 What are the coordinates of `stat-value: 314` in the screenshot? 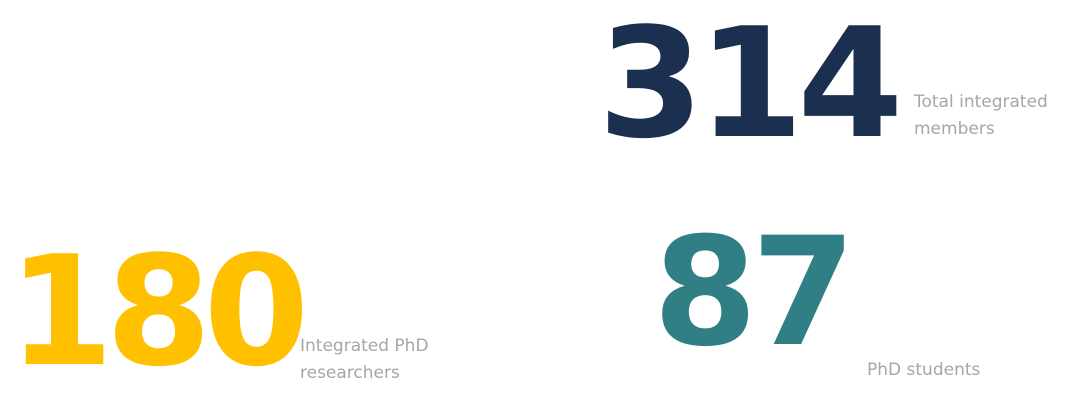 It's located at (747, 84).